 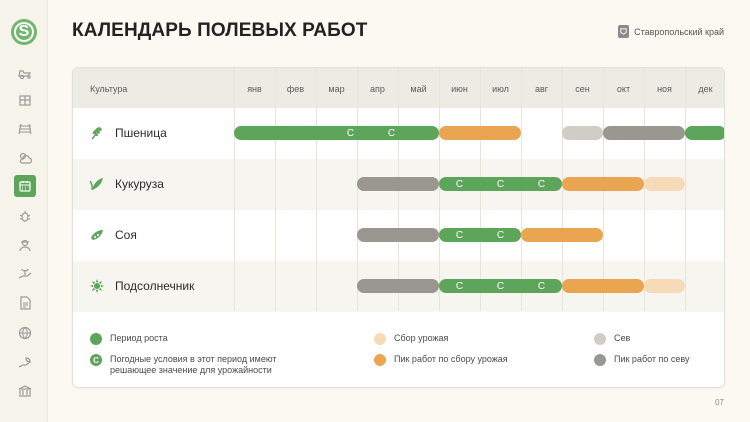 I want to click on crop-name: Пшеница, so click(x=141, y=133).